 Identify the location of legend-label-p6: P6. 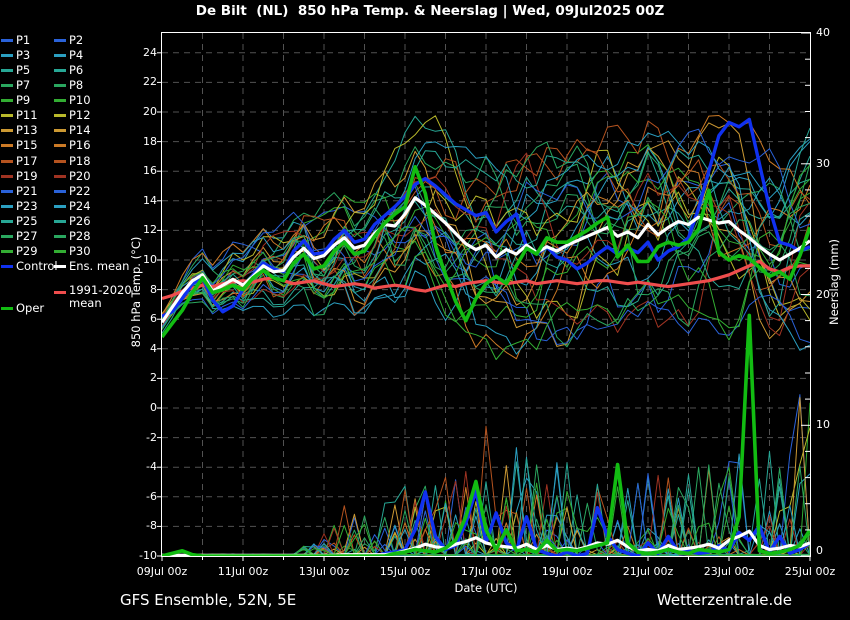
(76, 70).